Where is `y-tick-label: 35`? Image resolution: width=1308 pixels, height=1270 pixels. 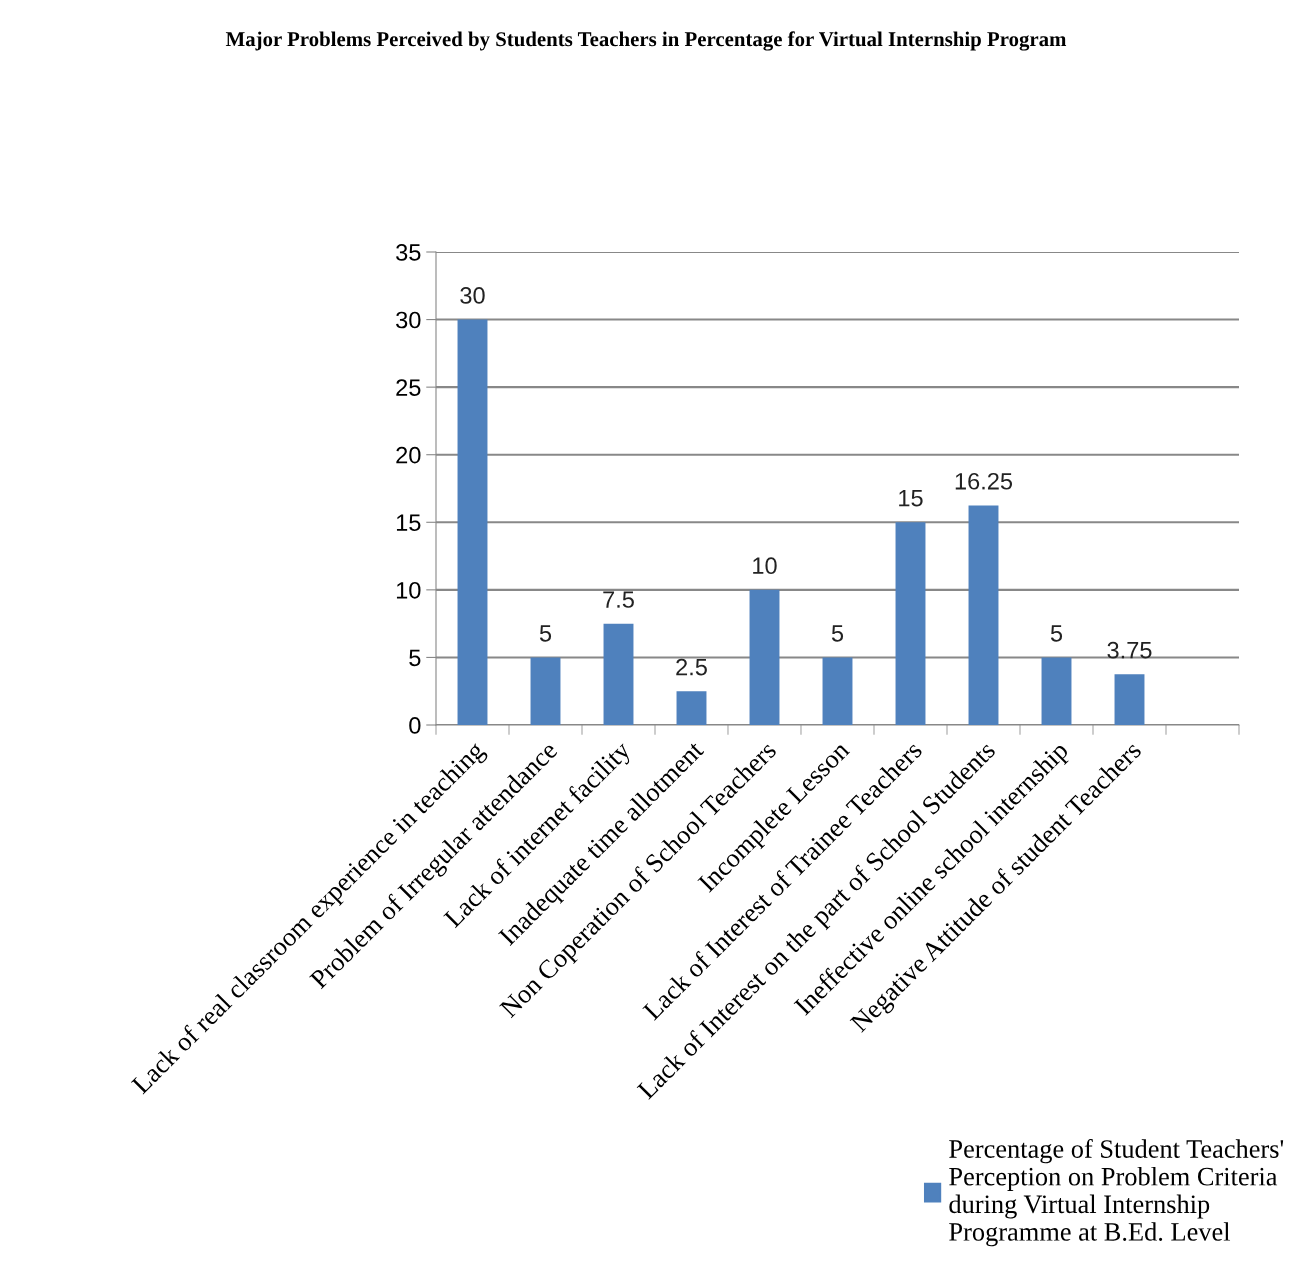 y-tick-label: 35 is located at coordinates (408, 252).